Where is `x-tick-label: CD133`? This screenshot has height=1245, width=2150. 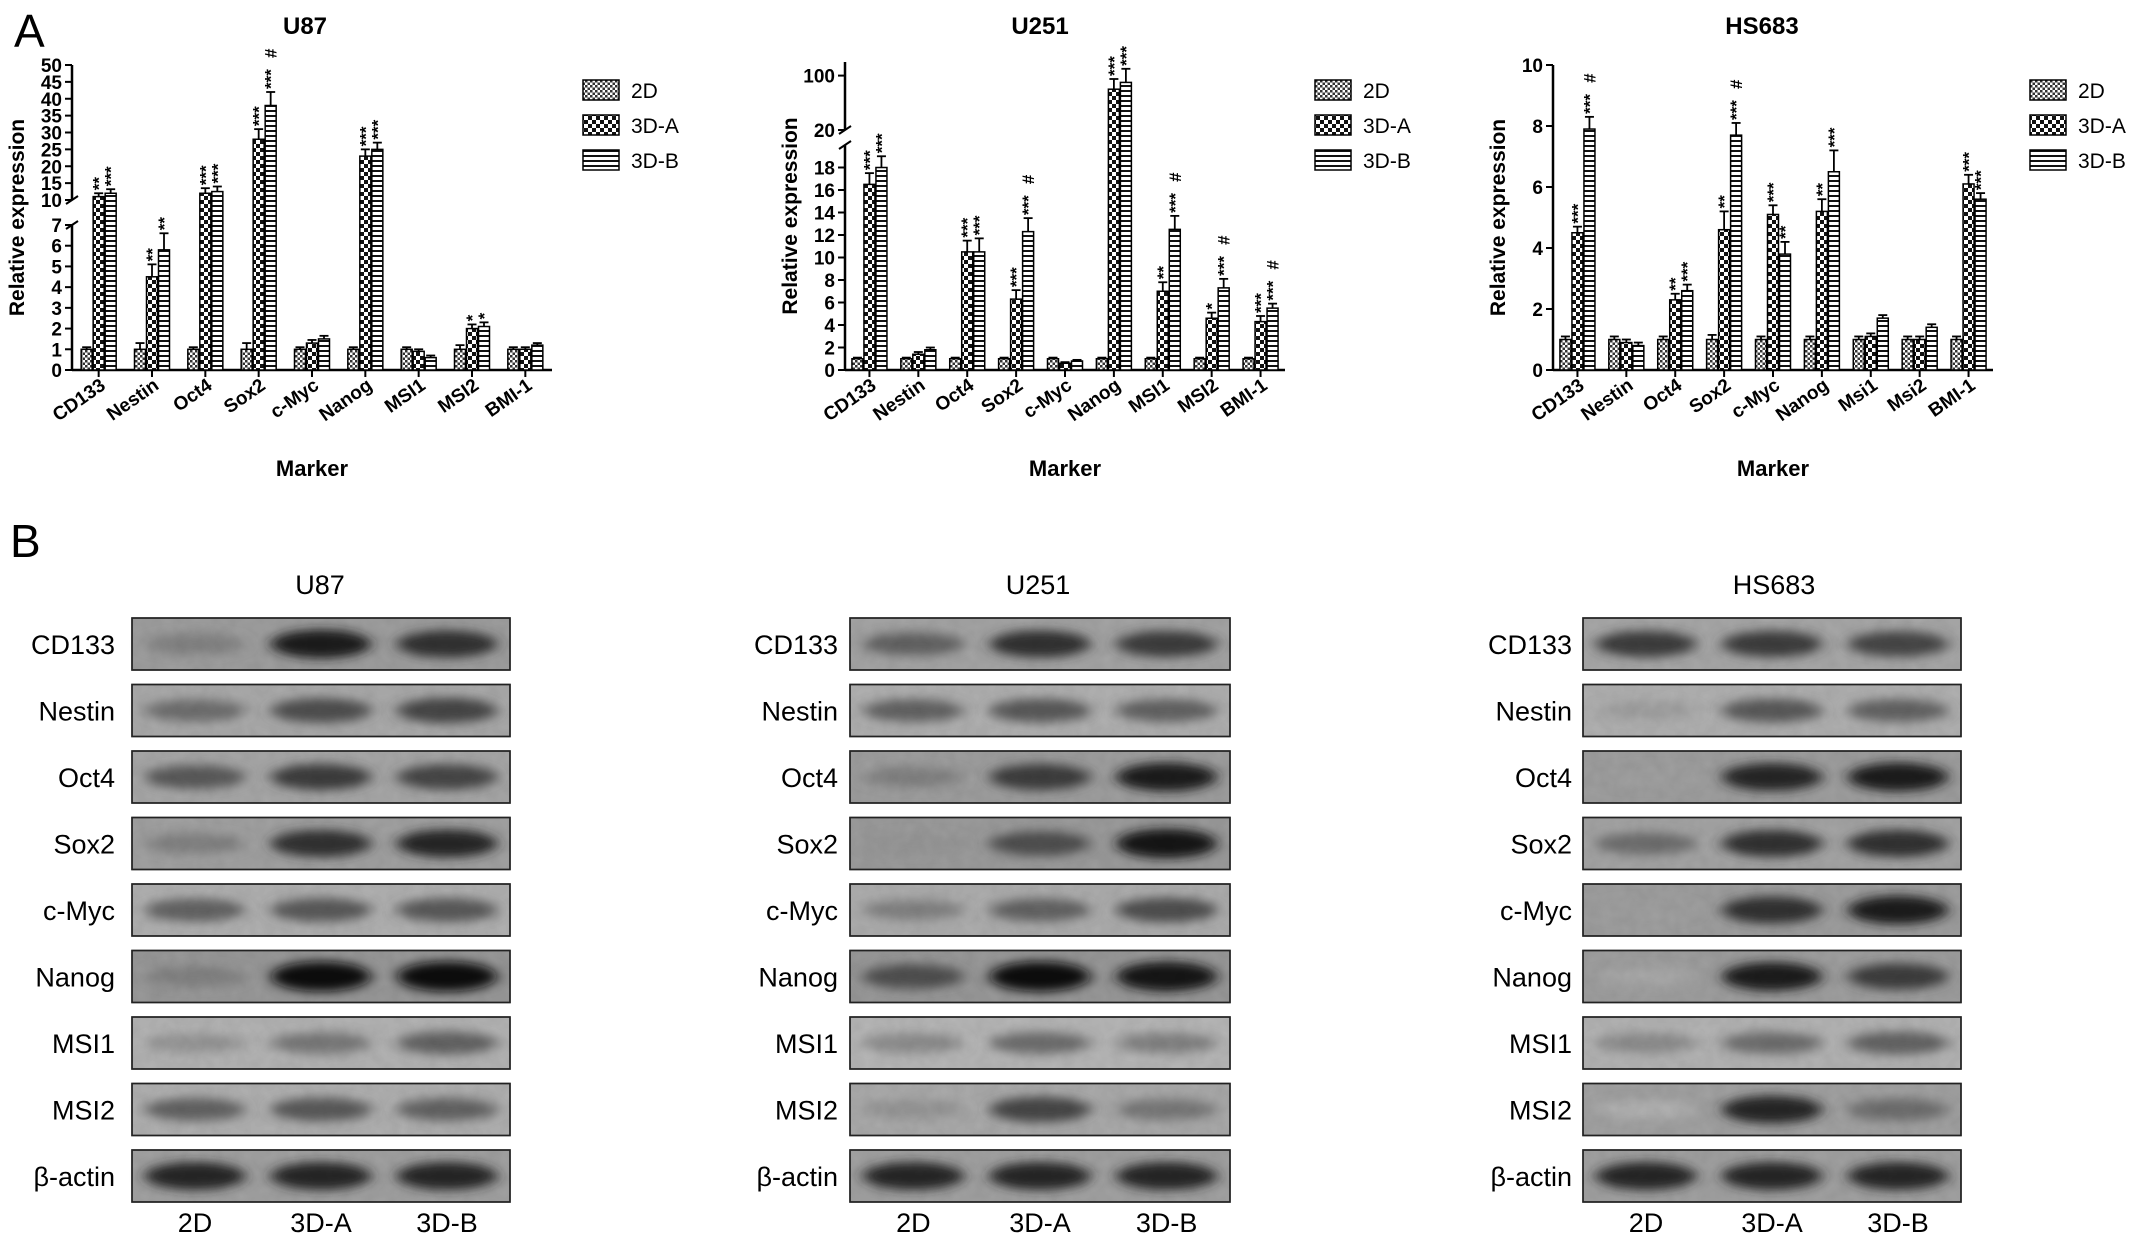
x-tick-label: CD133 is located at coordinates (1558, 400).